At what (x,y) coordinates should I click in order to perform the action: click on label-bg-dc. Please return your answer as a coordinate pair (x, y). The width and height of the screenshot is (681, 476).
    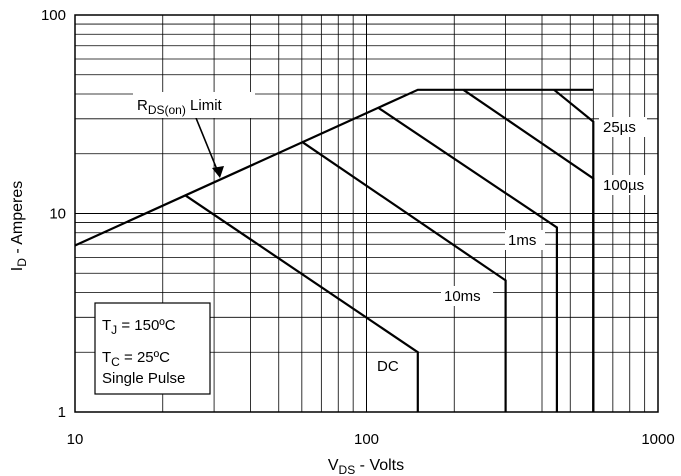
    Looking at the image, I should click on (391, 366).